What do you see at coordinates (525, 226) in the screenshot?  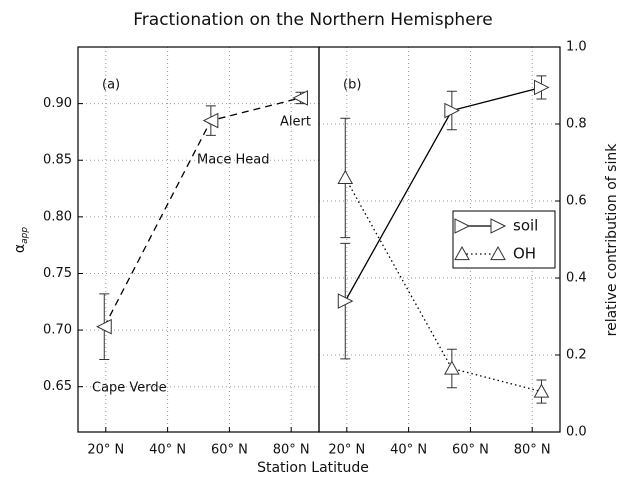 I see `legend-label: soil` at bounding box center [525, 226].